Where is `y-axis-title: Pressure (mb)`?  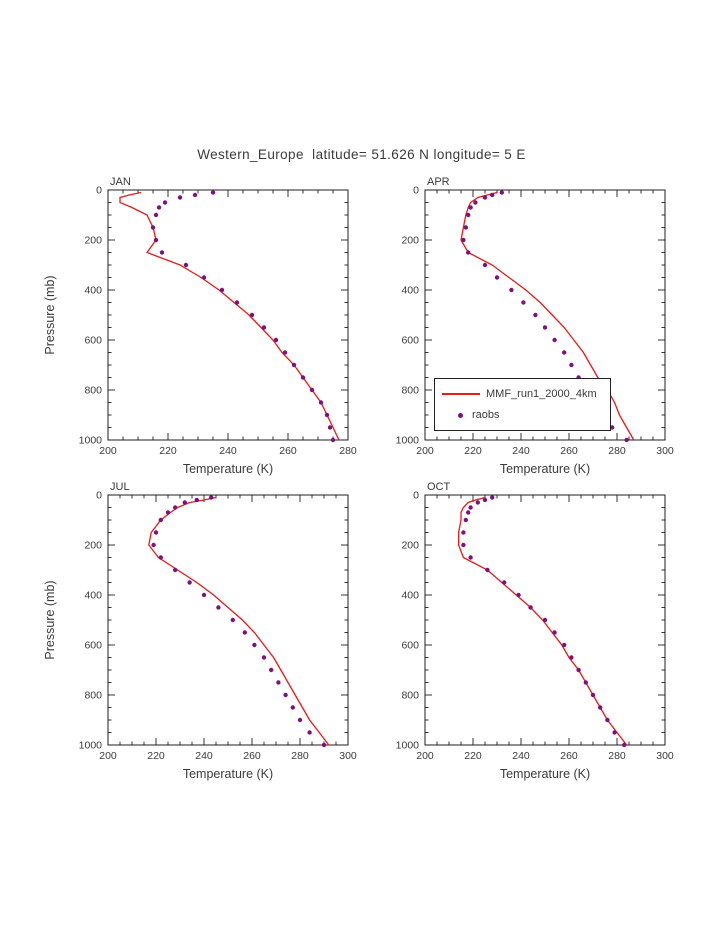 y-axis-title: Pressure (mb) is located at coordinates (50, 314).